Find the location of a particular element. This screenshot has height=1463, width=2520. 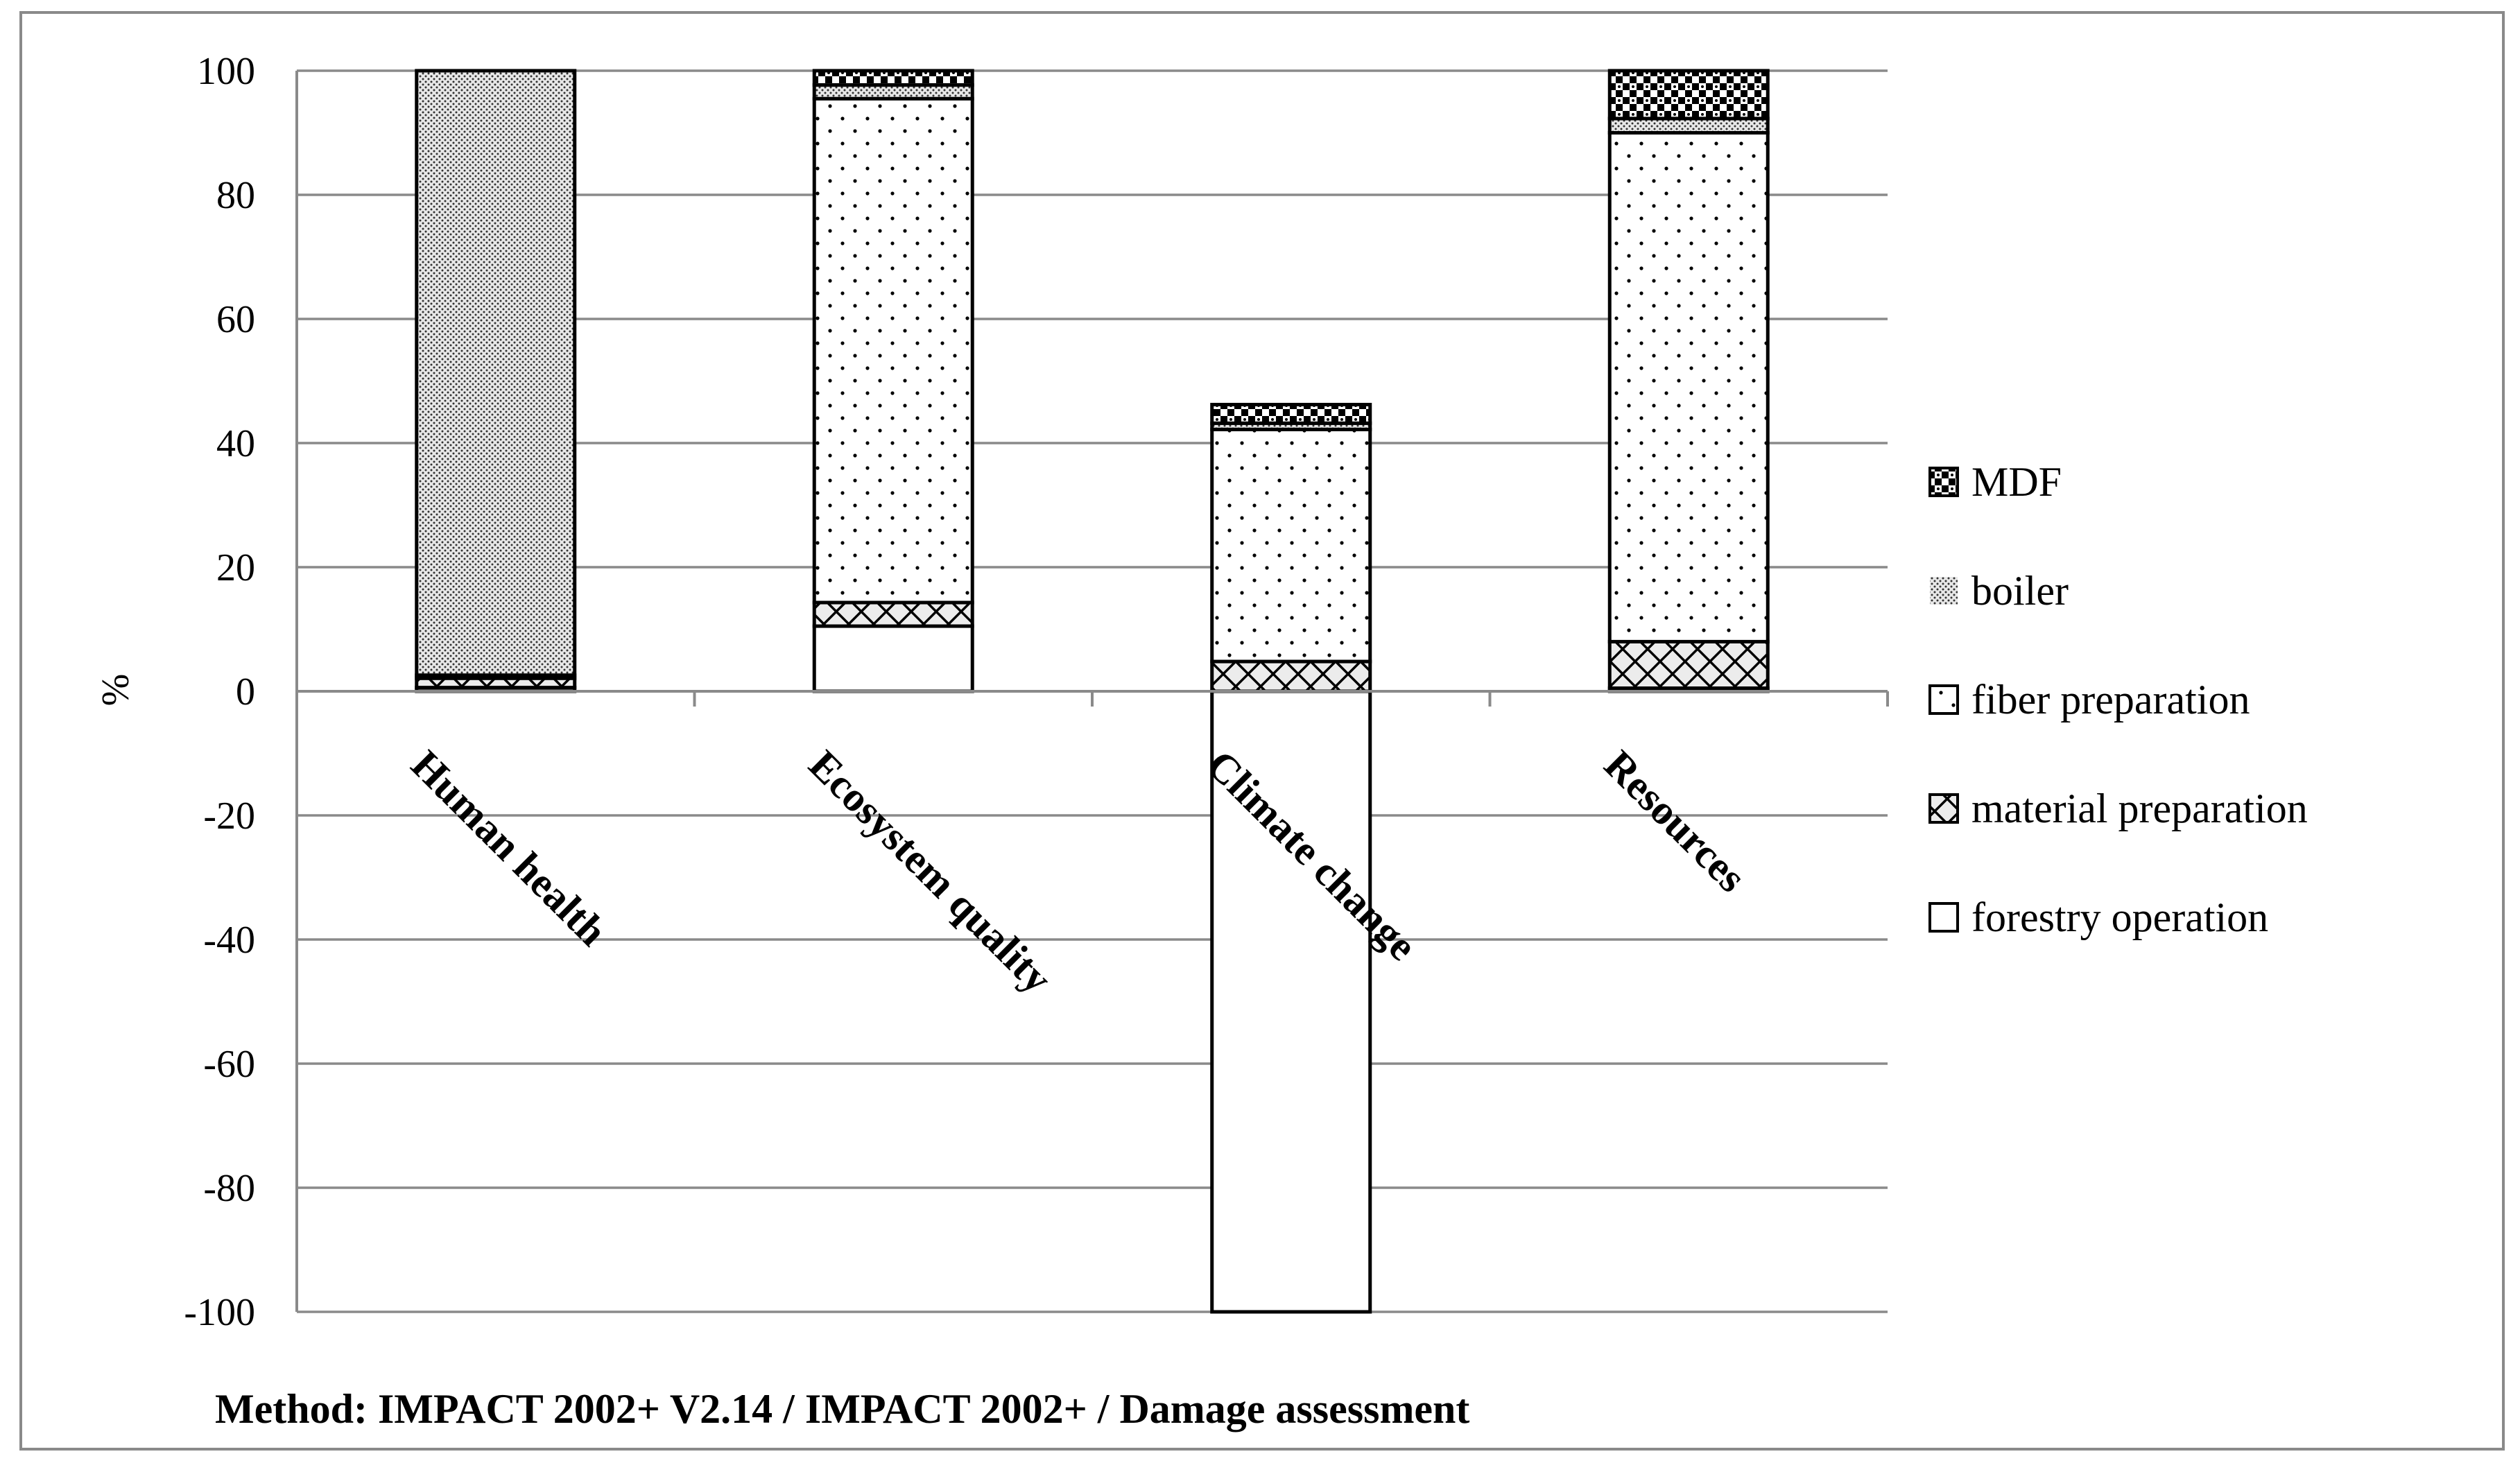

y-tick-label: -40 is located at coordinates (229, 941).